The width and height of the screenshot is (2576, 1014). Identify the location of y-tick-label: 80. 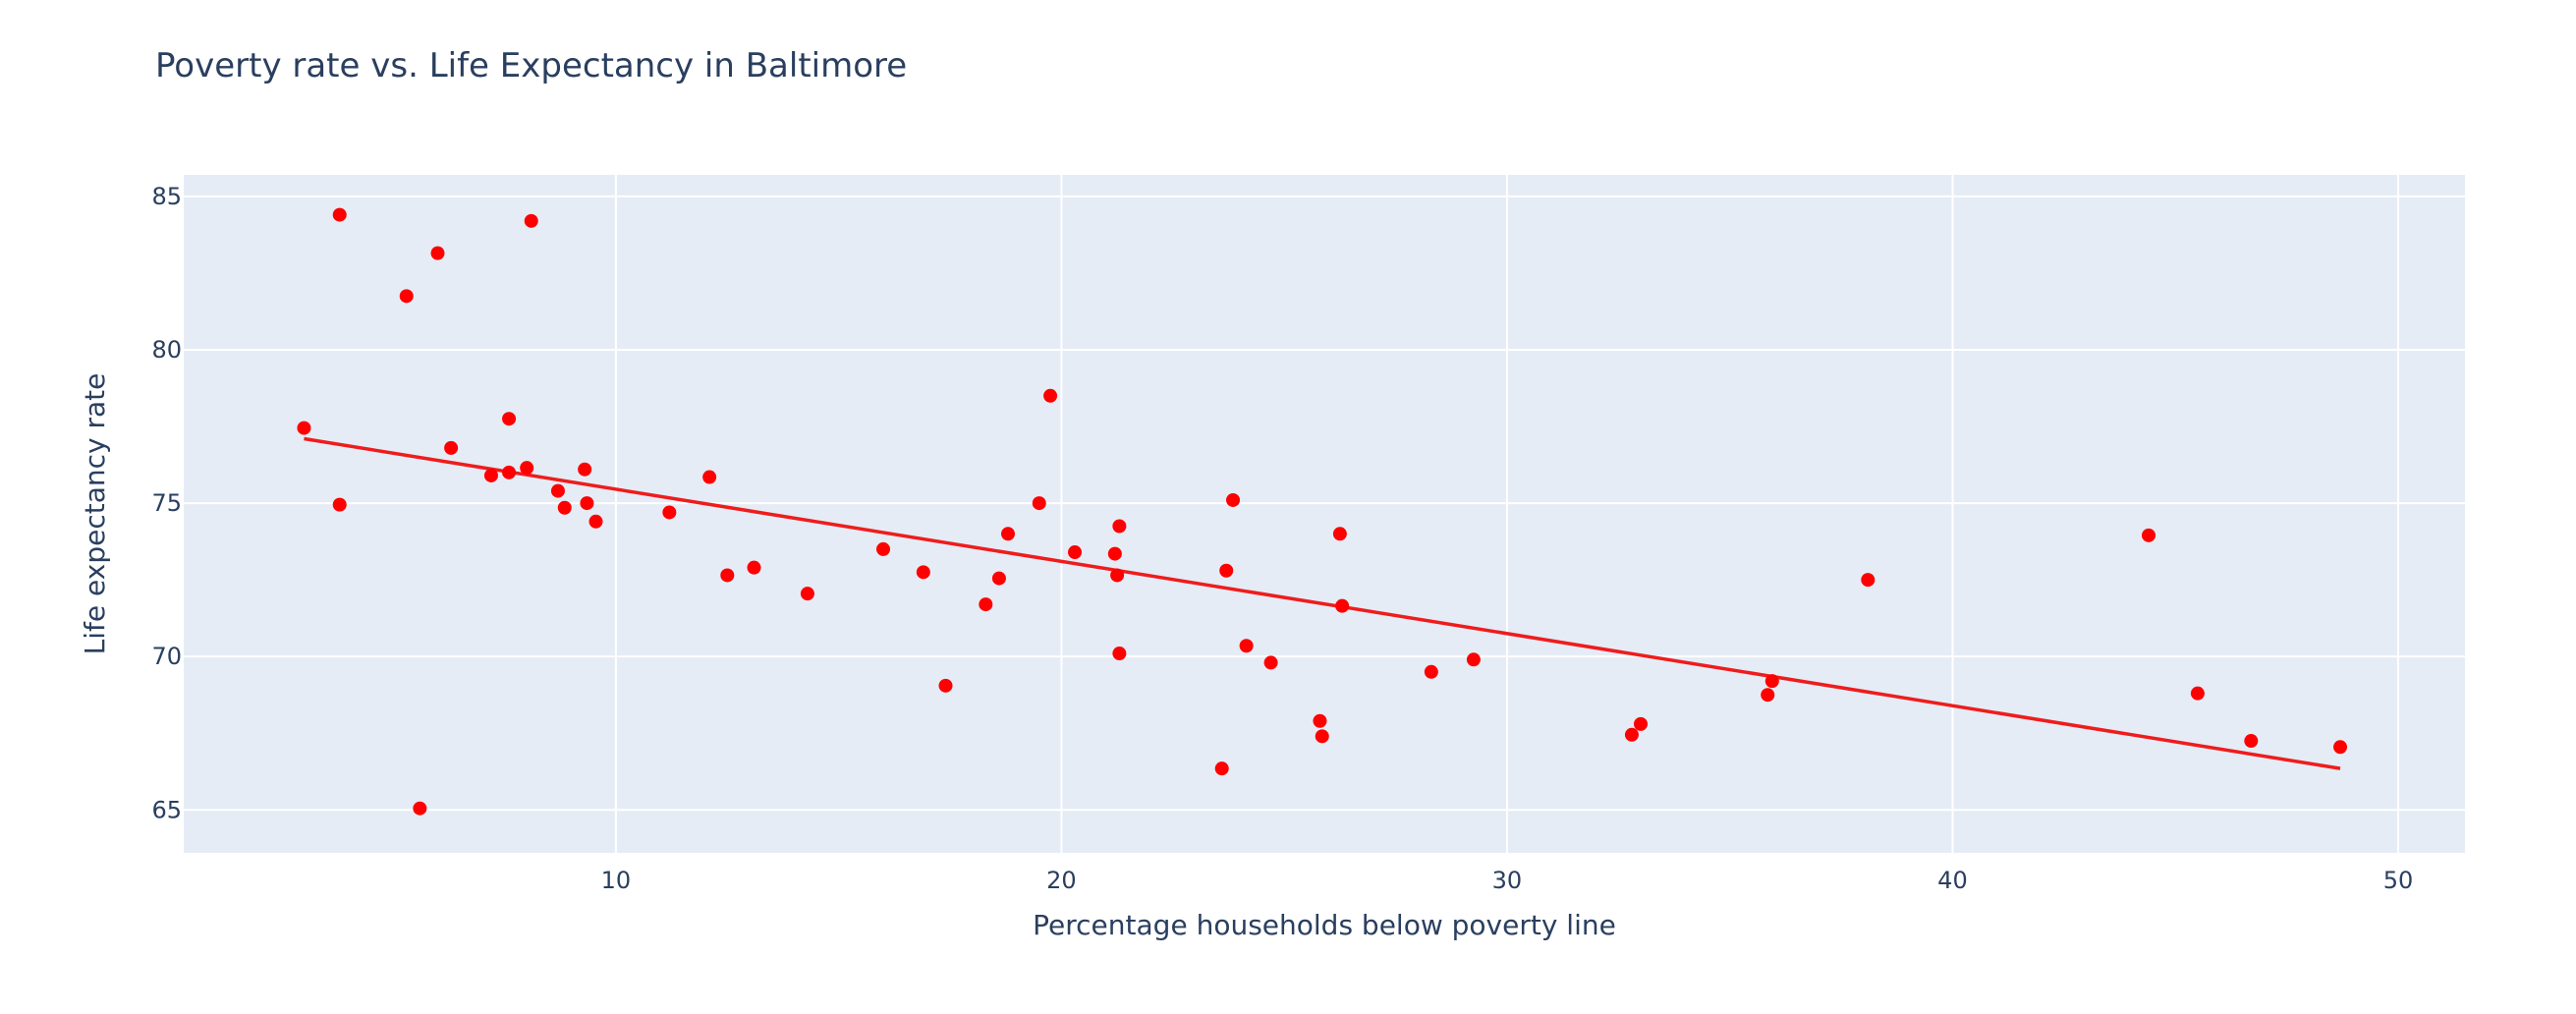
(166, 350).